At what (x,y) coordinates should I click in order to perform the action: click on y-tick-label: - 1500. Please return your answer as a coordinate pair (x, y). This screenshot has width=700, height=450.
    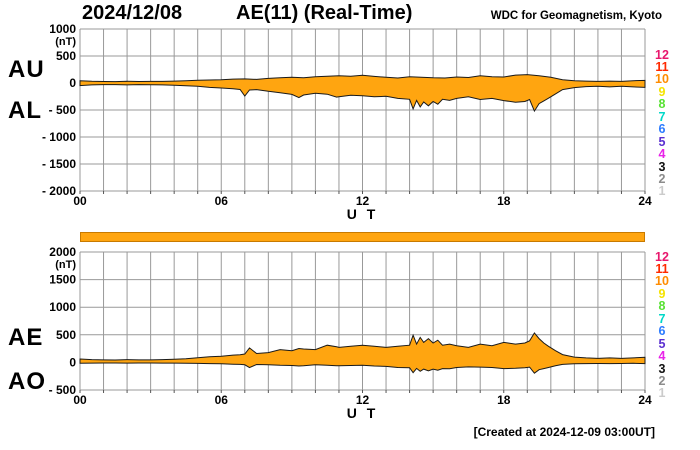
    Looking at the image, I should click on (59, 164).